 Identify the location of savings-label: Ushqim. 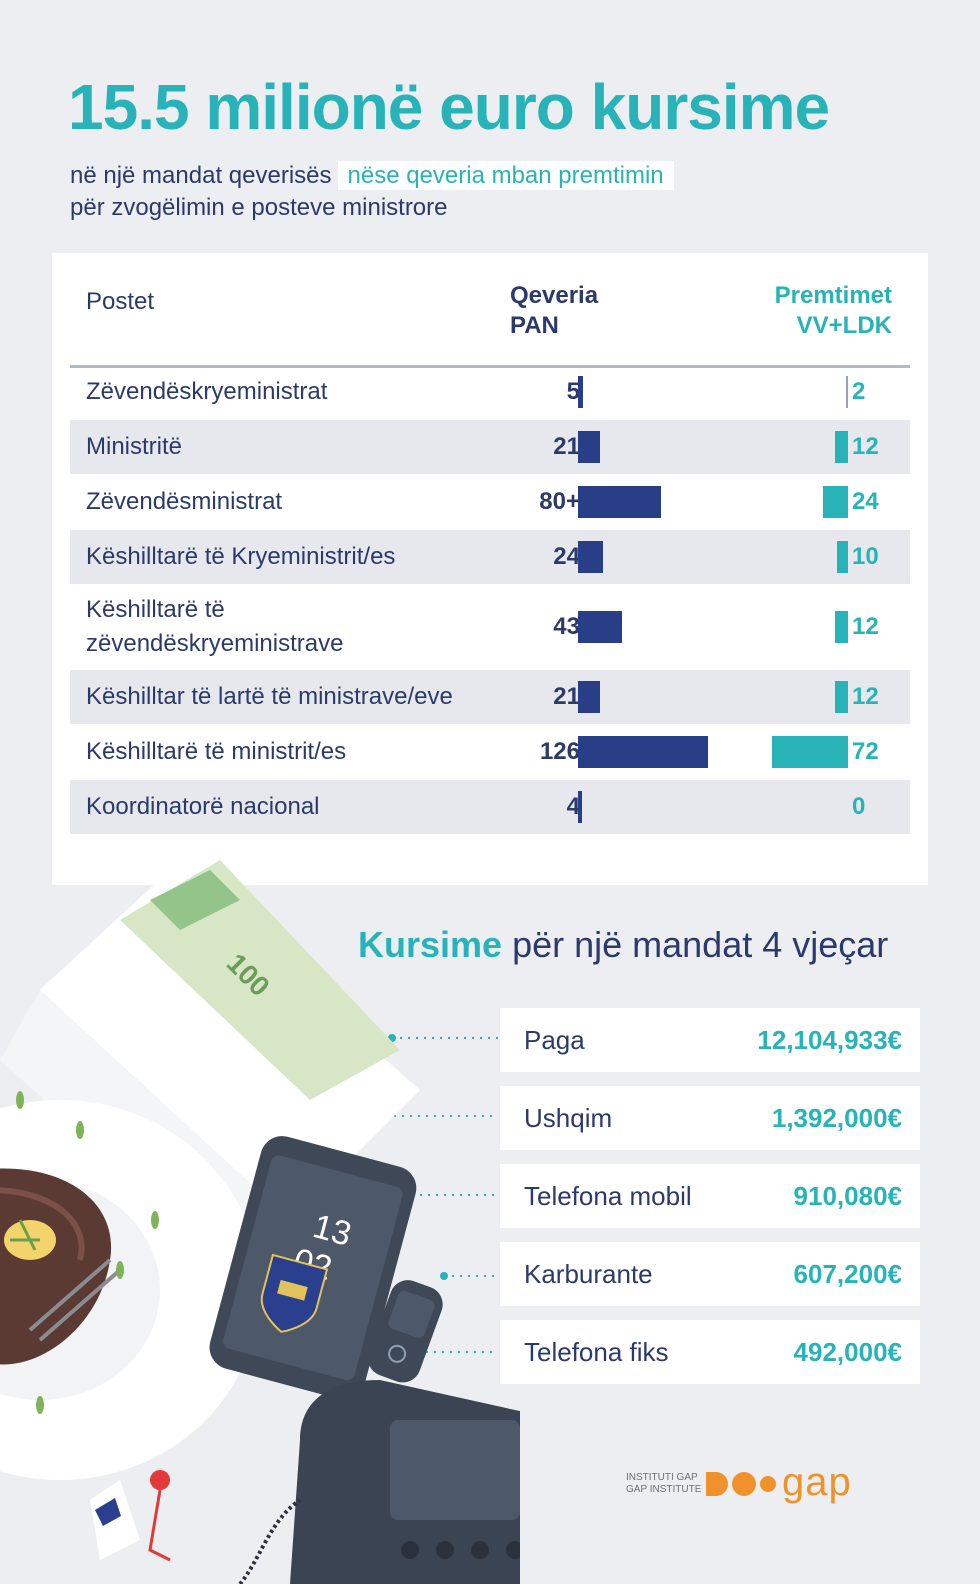
(568, 1117).